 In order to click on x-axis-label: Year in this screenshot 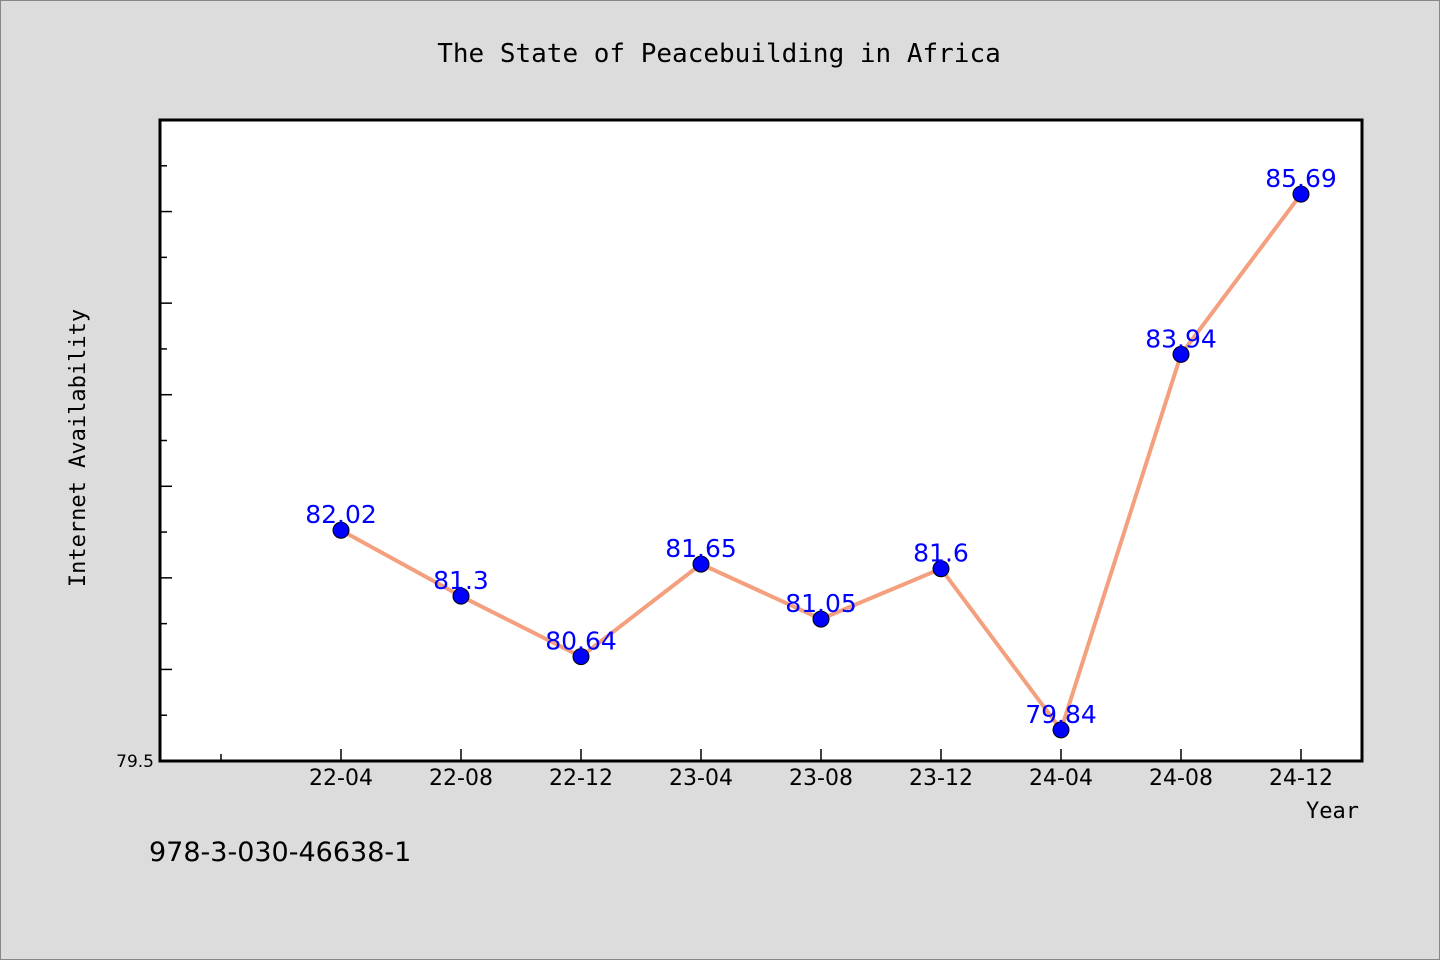, I will do `click(1332, 811)`.